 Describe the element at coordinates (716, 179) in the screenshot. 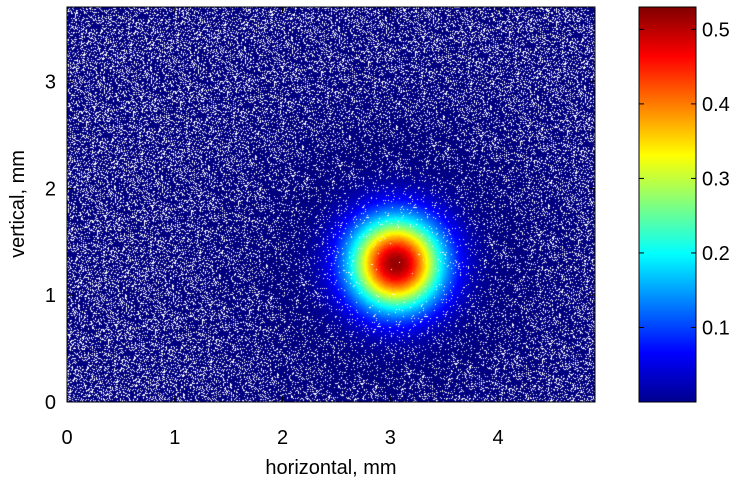

I see `colorbar-tick-label: 0.3` at that location.